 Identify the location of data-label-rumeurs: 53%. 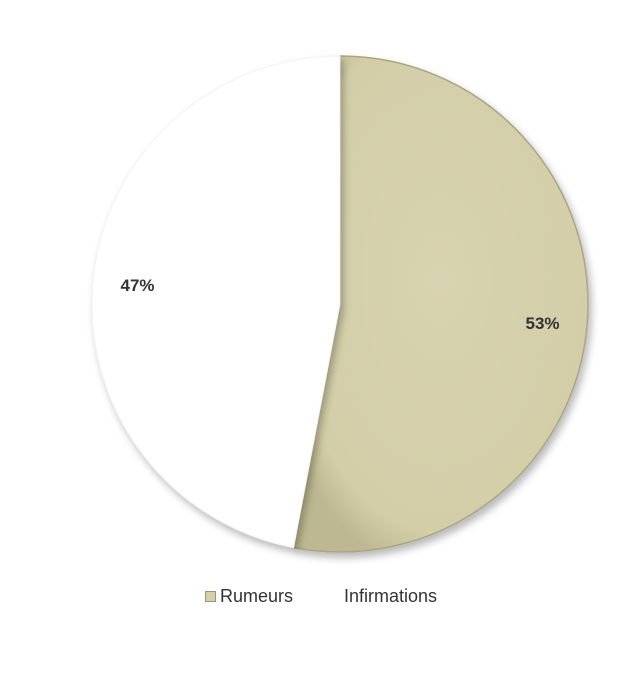
(542, 323).